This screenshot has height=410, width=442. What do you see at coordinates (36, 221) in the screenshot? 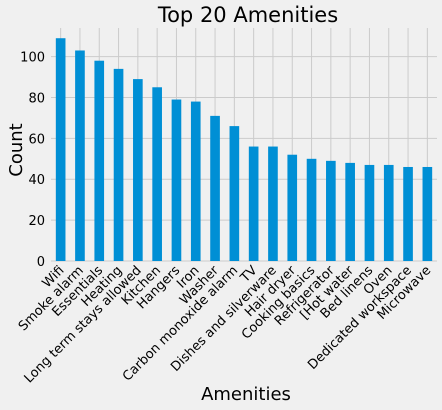
I see `y-tick-label: 20` at bounding box center [36, 221].